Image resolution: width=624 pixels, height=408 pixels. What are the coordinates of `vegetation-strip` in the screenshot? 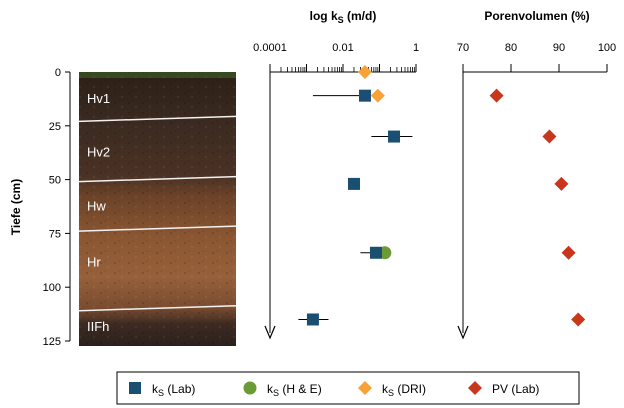 It's located at (157, 75).